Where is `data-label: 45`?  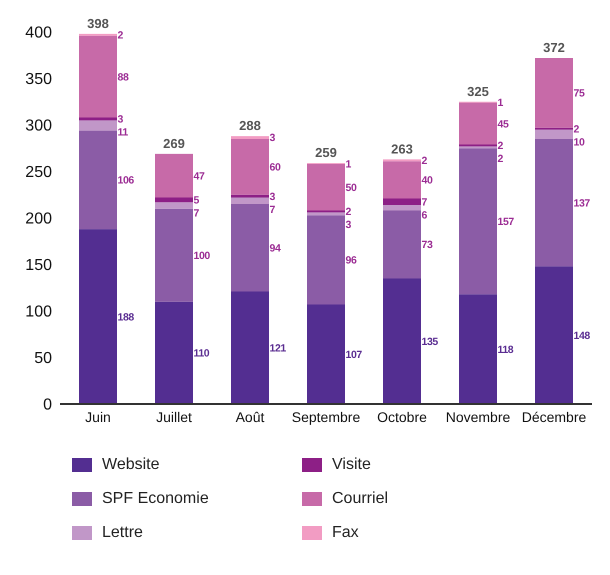 data-label: 45 is located at coordinates (503, 124).